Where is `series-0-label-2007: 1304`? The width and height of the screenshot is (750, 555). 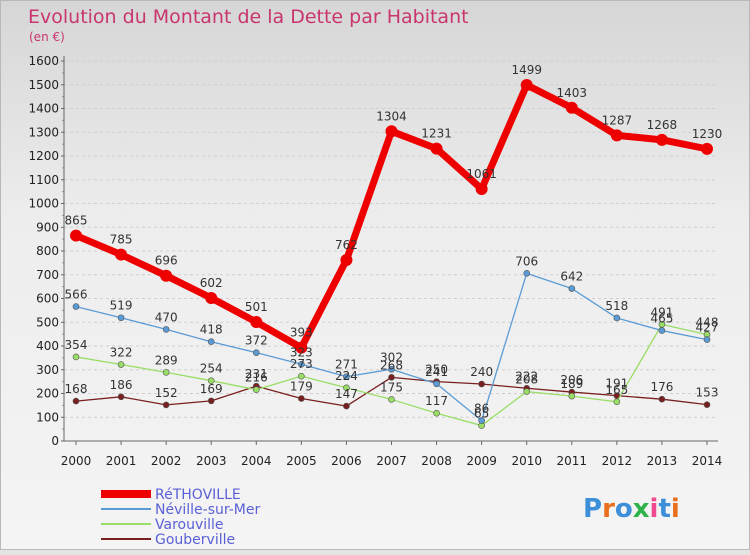
series-0-label-2007: 1304 is located at coordinates (391, 116).